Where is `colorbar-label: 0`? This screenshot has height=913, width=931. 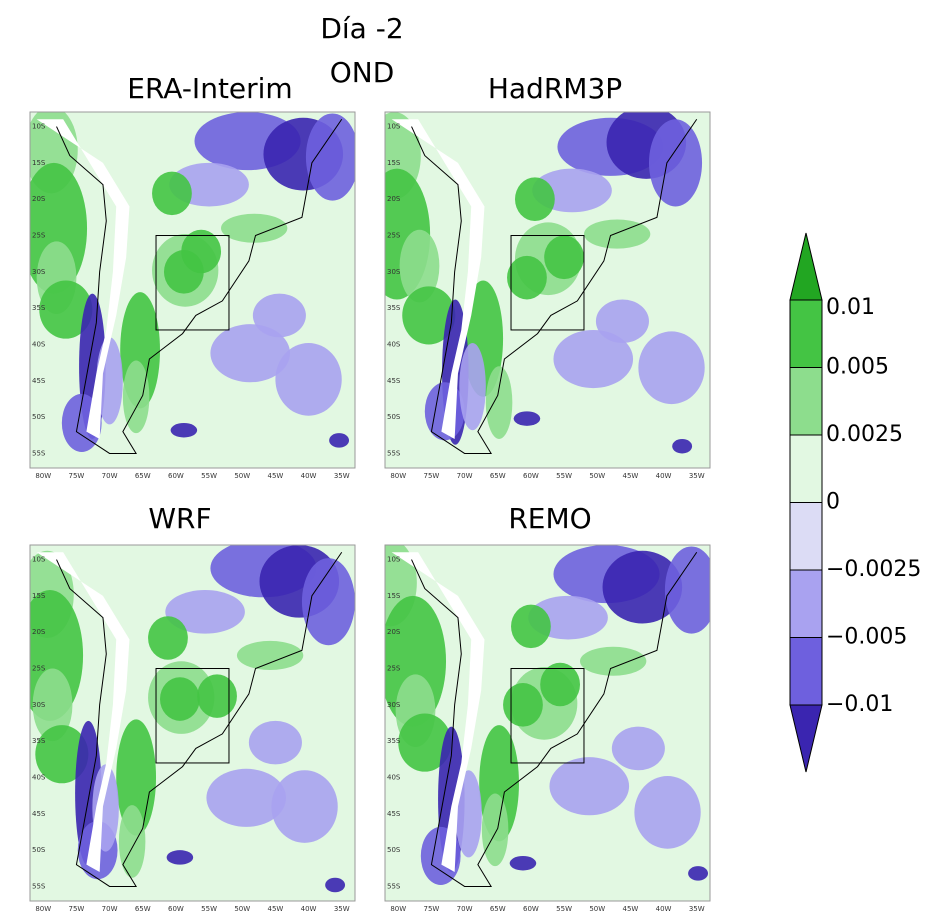
colorbar-label: 0 is located at coordinates (833, 502).